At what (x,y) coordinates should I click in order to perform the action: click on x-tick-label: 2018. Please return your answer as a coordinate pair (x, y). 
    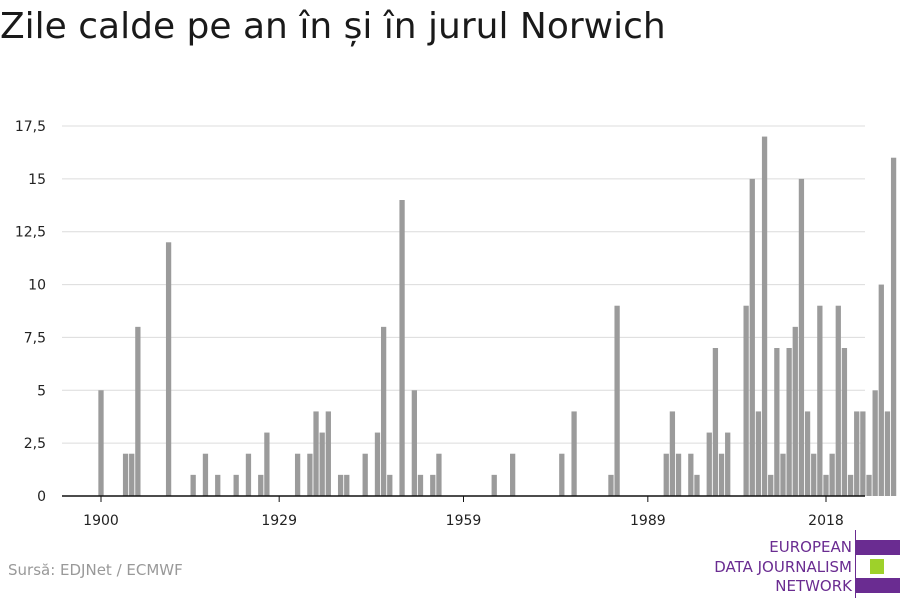
    Looking at the image, I should click on (826, 521).